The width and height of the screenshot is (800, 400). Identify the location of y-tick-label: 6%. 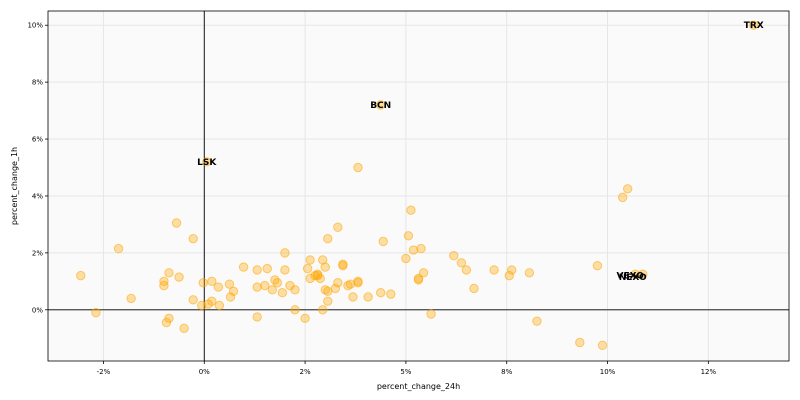
(37, 140).